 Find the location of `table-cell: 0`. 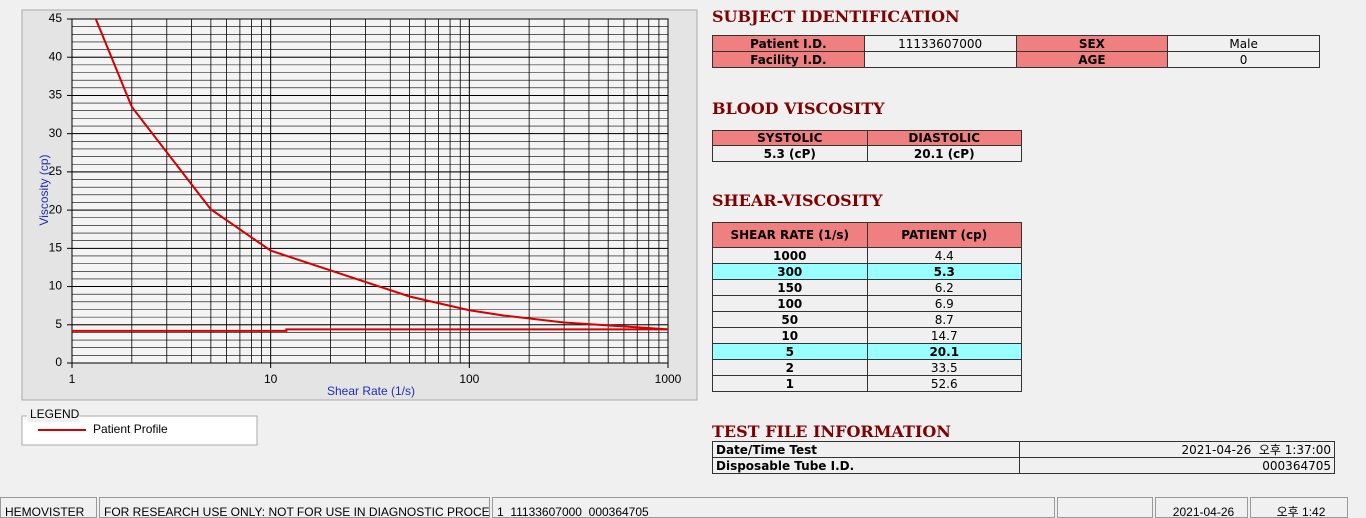

table-cell: 0 is located at coordinates (1243, 59).